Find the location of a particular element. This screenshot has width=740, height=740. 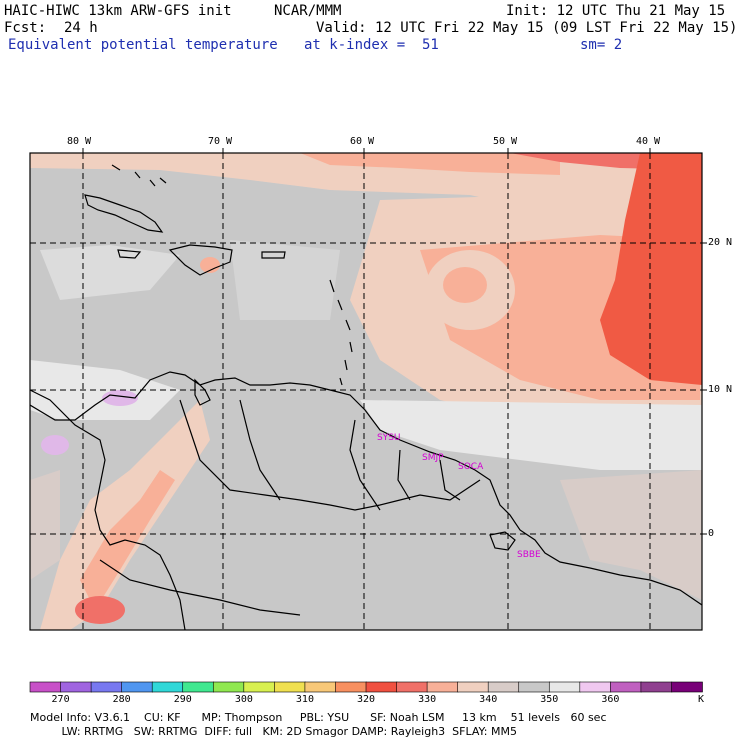

lat-label: 0 is located at coordinates (711, 533).